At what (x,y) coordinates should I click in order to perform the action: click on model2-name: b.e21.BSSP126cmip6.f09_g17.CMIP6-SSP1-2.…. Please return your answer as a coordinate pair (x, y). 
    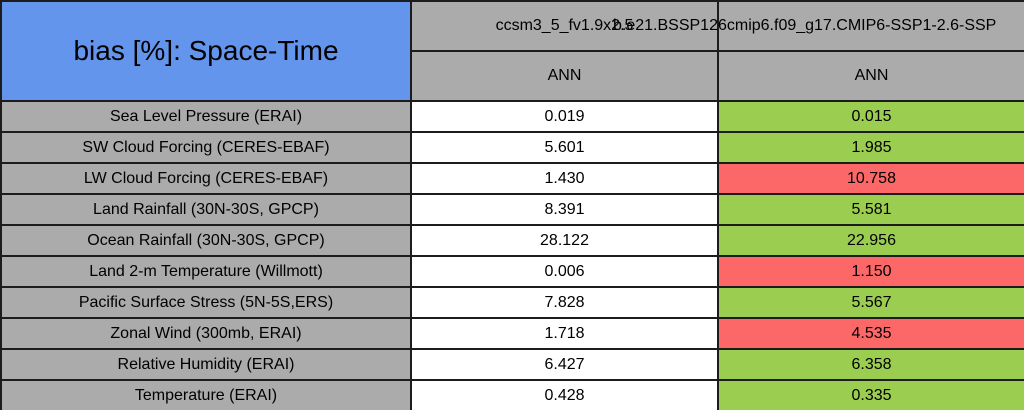
    Looking at the image, I should click on (805, 25).